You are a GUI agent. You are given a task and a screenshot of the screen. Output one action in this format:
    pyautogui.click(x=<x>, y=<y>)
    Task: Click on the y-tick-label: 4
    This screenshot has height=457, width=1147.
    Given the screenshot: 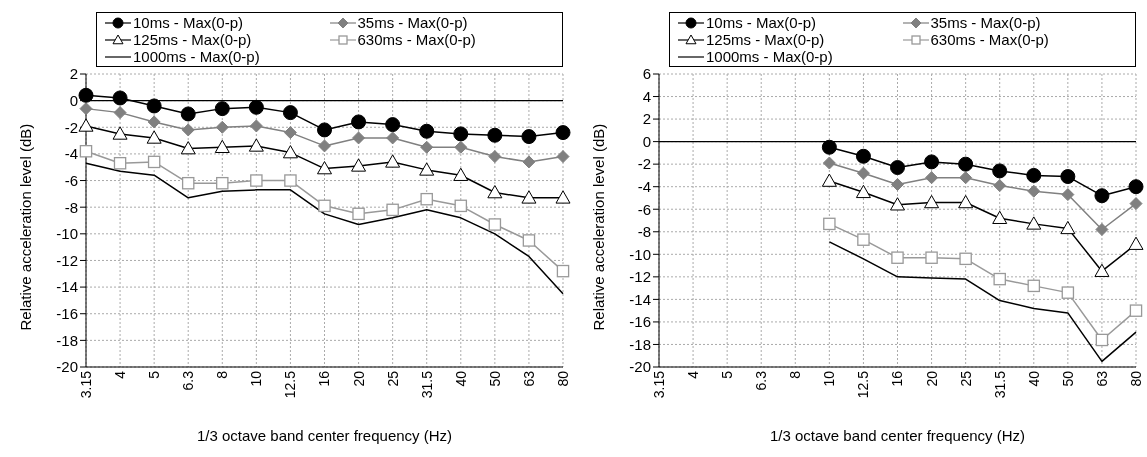 What is the action you would take?
    pyautogui.click(x=646, y=96)
    